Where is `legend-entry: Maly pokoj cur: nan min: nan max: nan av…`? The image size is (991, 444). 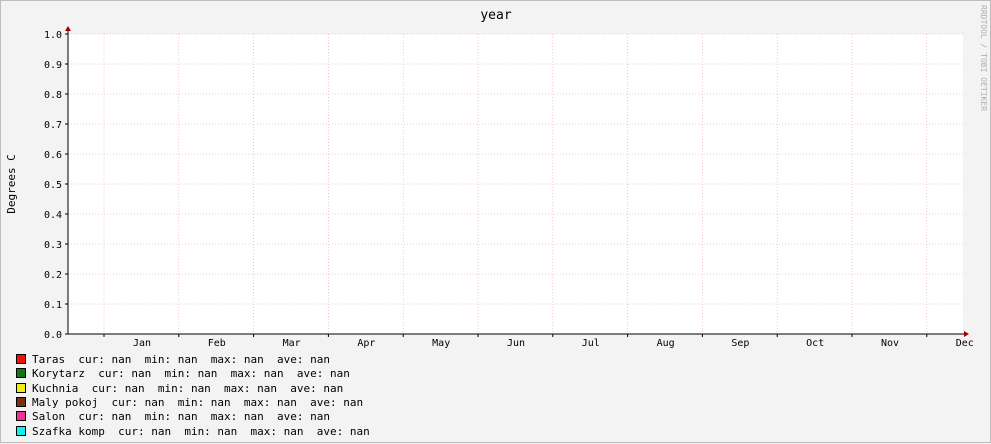
legend-entry: Maly pokoj cur: nan min: nan max: nan av… is located at coordinates (190, 402).